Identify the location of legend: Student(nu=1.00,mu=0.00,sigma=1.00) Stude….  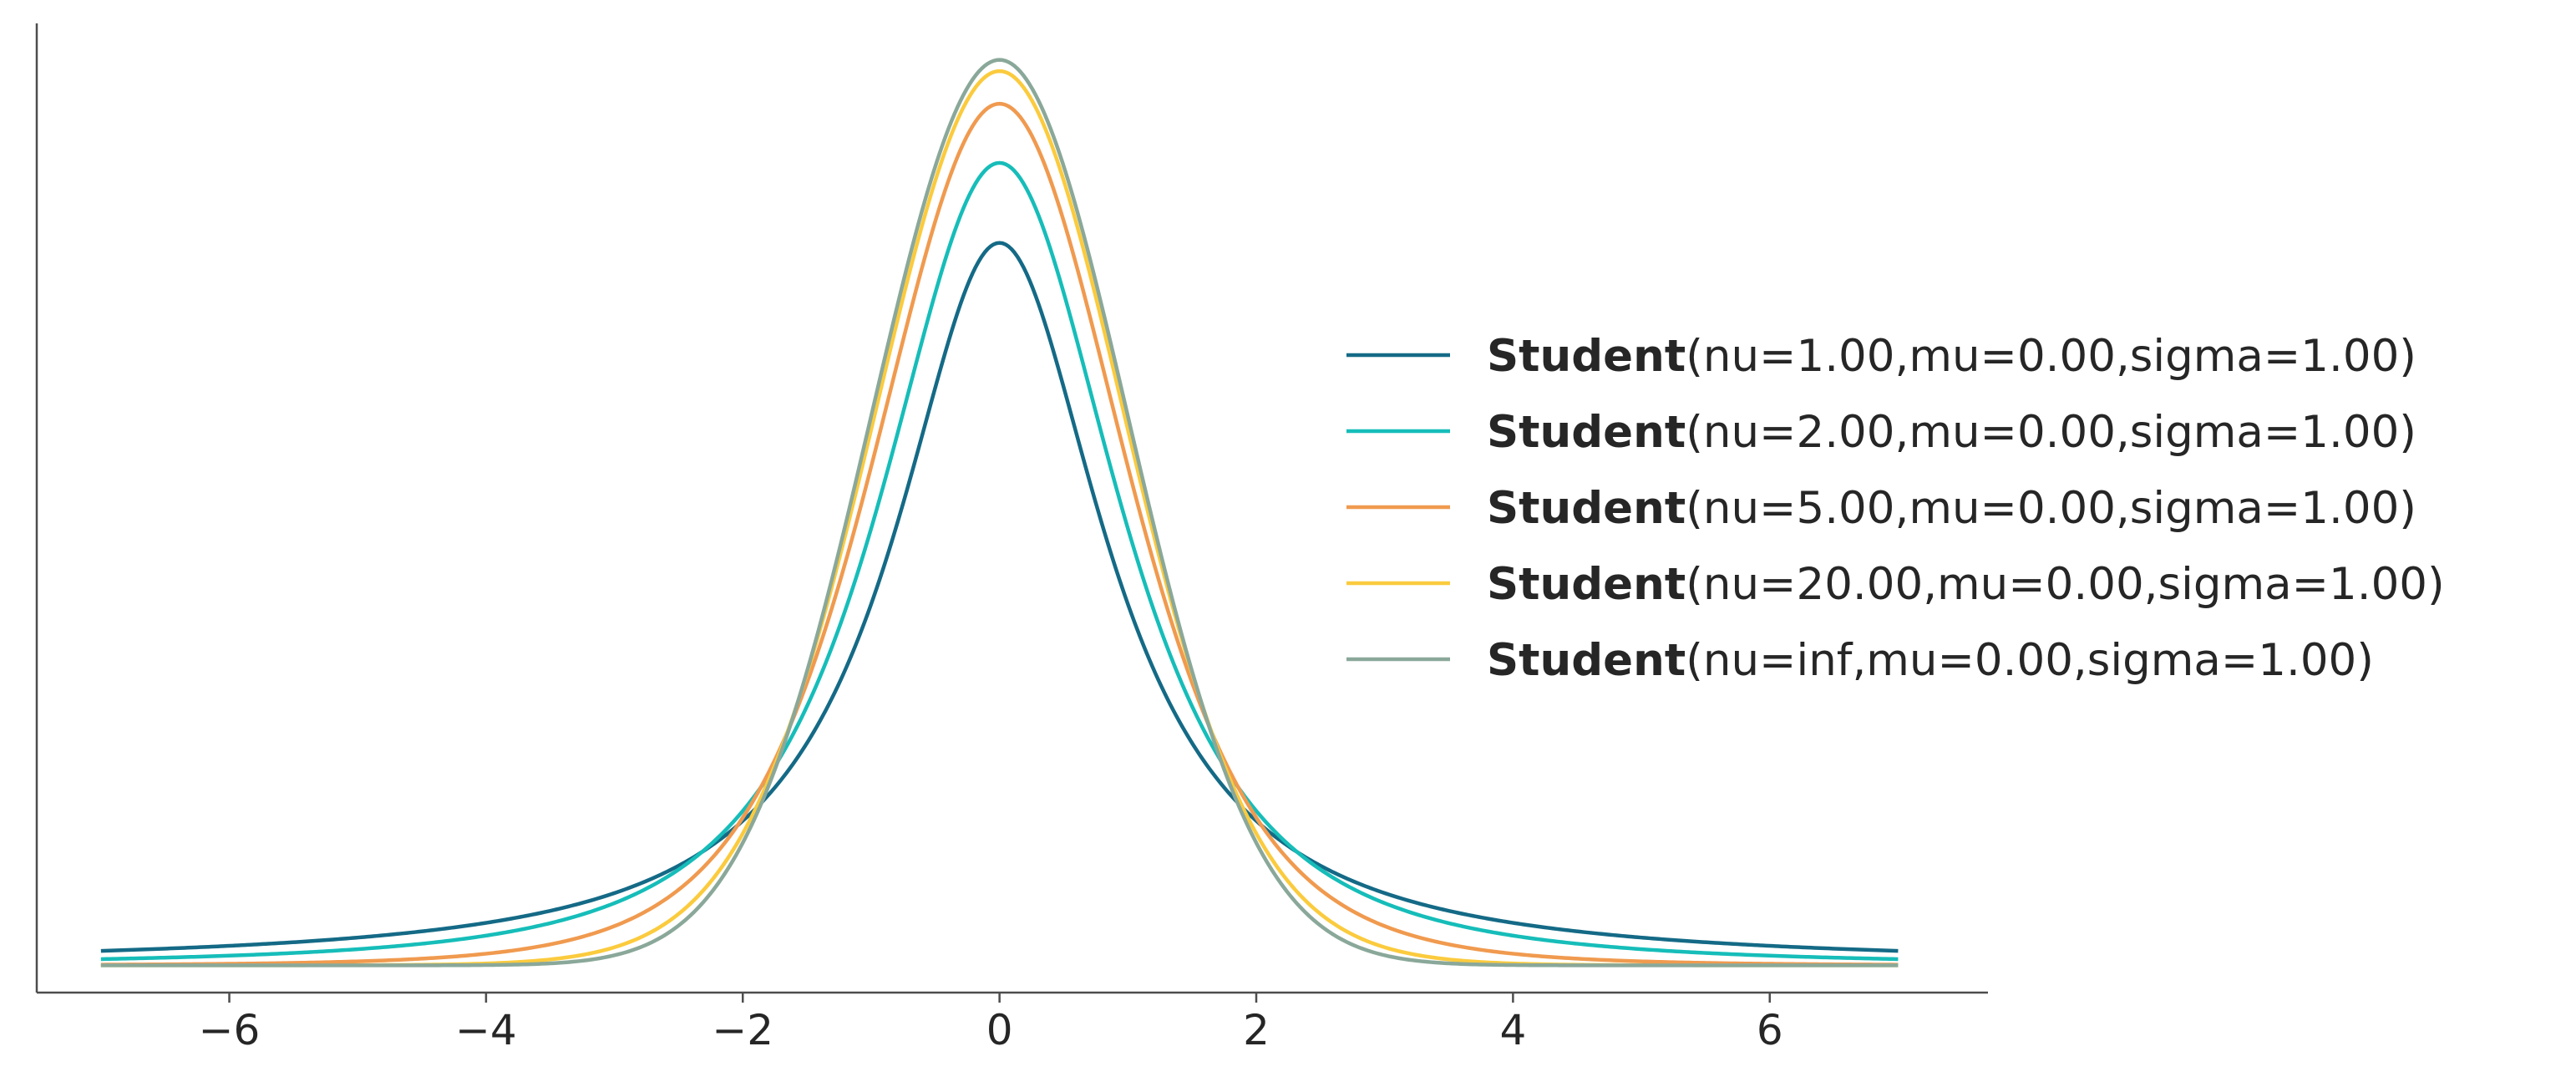
(1895, 509).